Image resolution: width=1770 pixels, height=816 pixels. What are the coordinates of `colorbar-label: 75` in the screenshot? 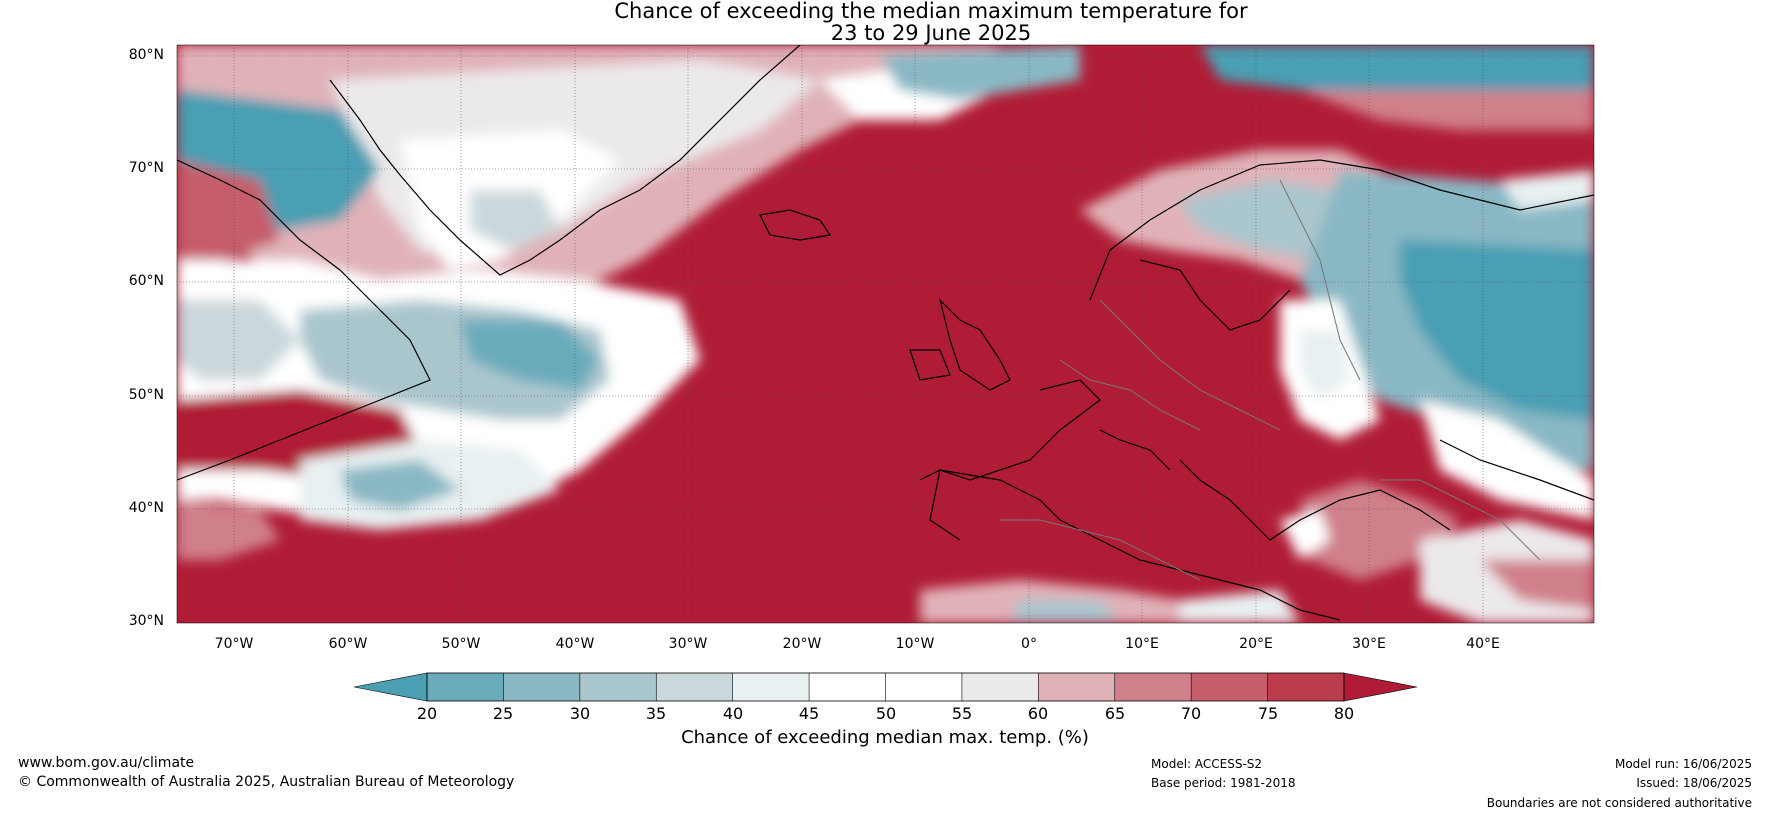 It's located at (1268, 713).